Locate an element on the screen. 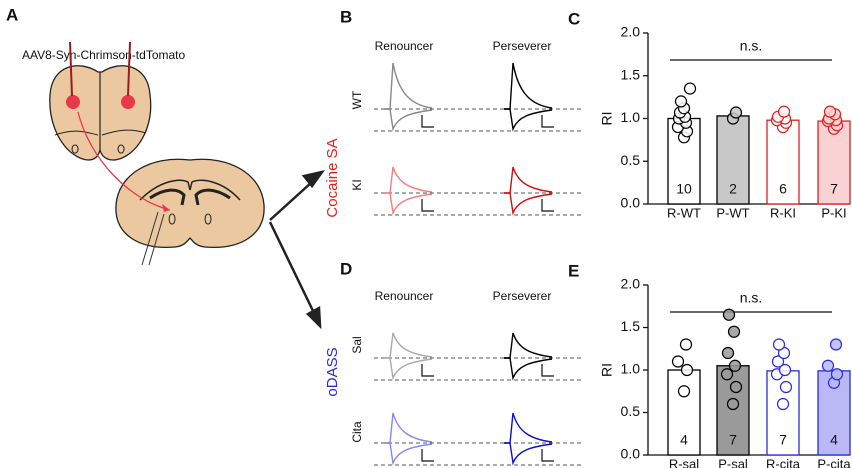  sample-size: 6 is located at coordinates (783, 189).